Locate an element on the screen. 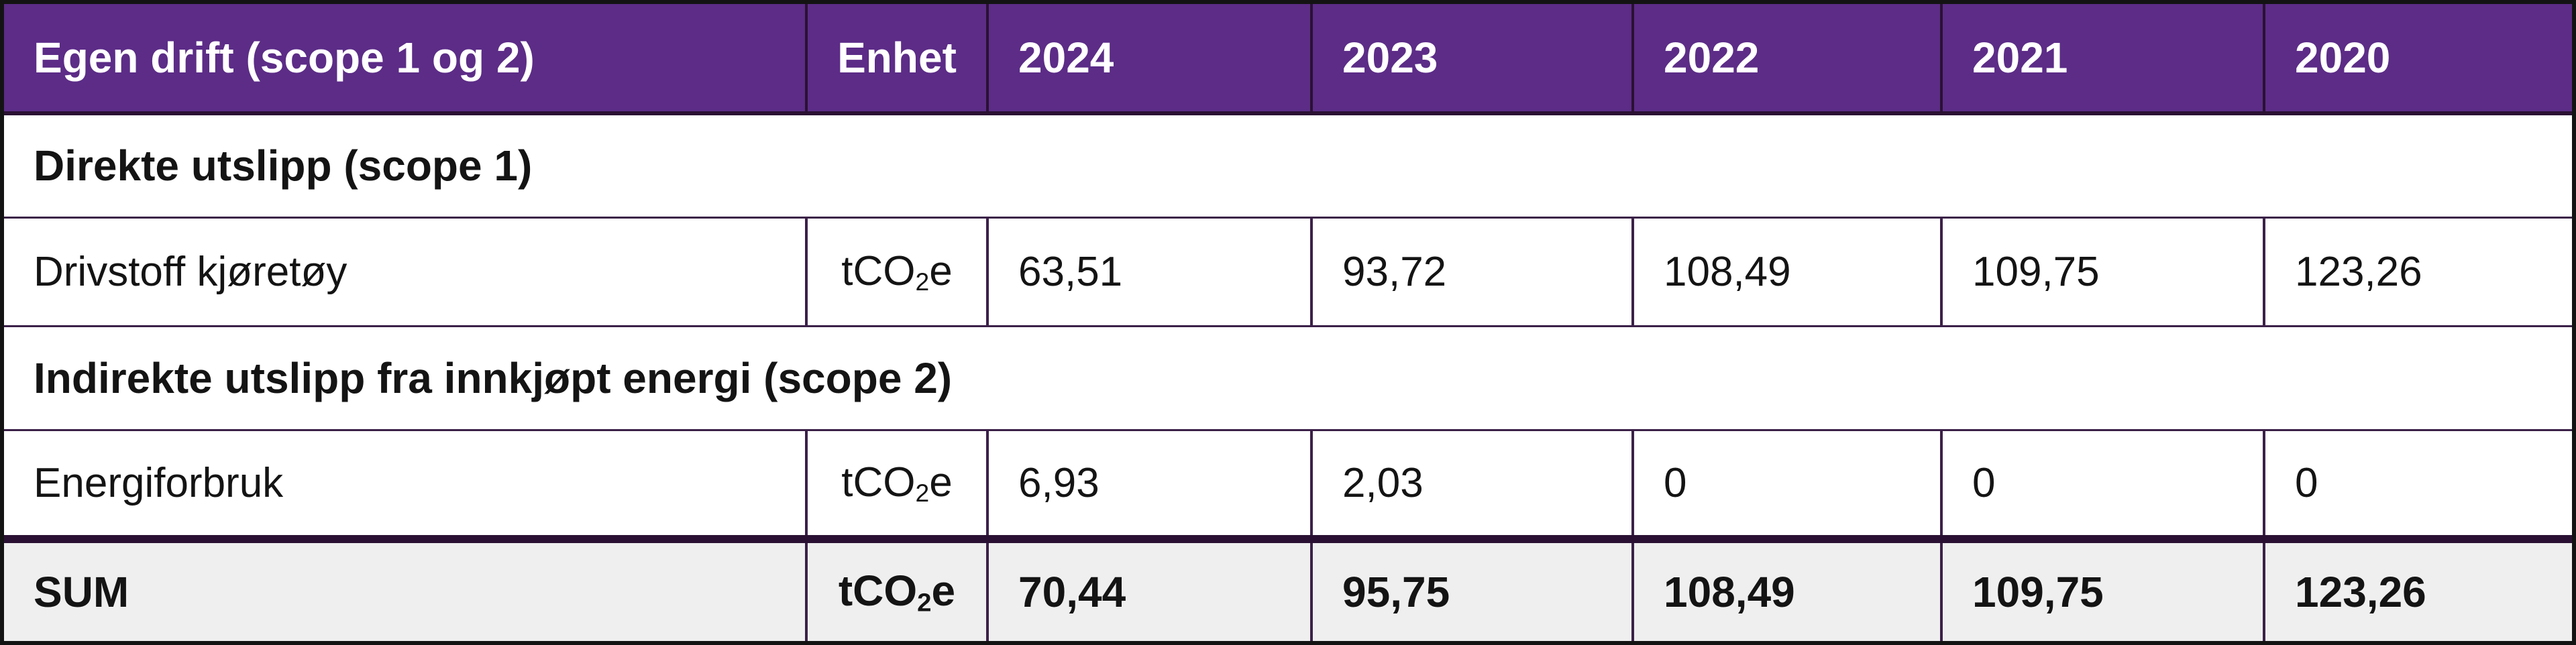 The image size is (2576, 645). row-label: Energiforbruk is located at coordinates (159, 482).